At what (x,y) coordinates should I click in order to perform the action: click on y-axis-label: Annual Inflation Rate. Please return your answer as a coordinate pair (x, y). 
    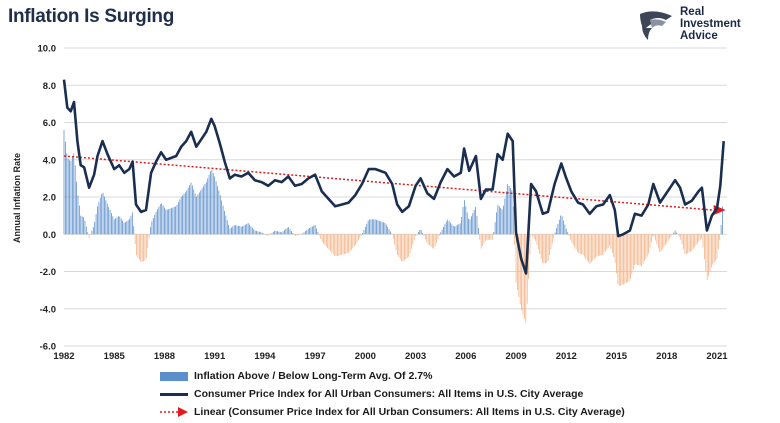
    Looking at the image, I should click on (17, 198).